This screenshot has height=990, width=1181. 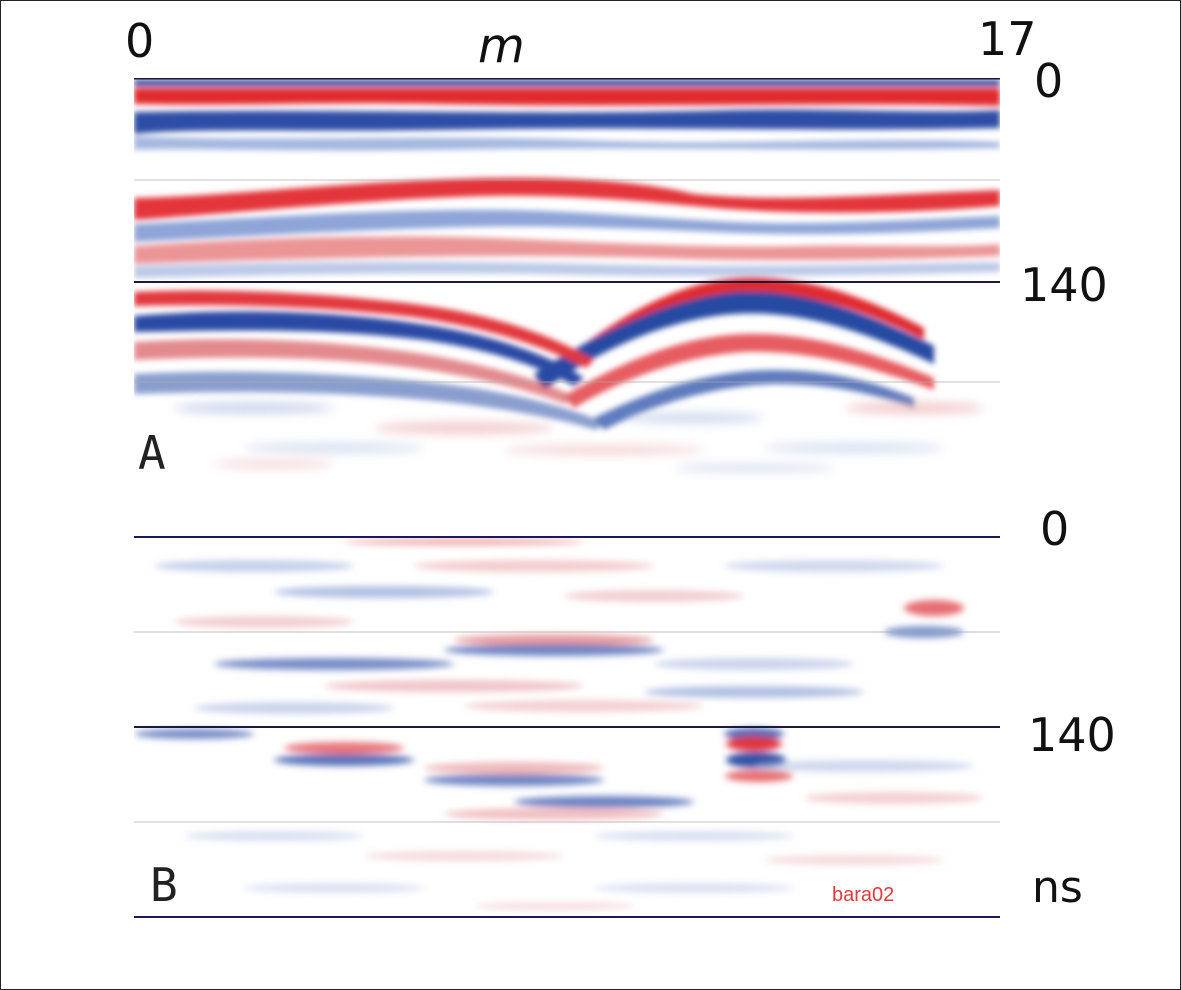 What do you see at coordinates (501, 46) in the screenshot?
I see `x-axis-unit-label: m` at bounding box center [501, 46].